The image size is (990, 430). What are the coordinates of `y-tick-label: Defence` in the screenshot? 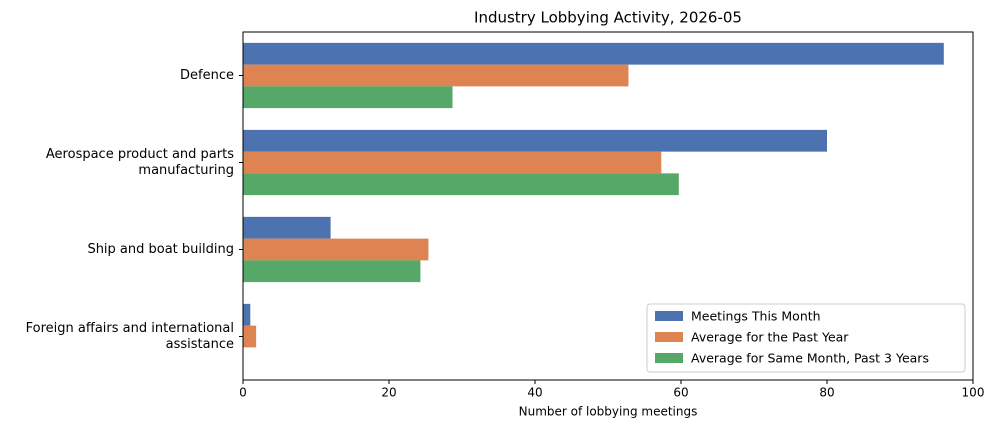 It's located at (207, 75).